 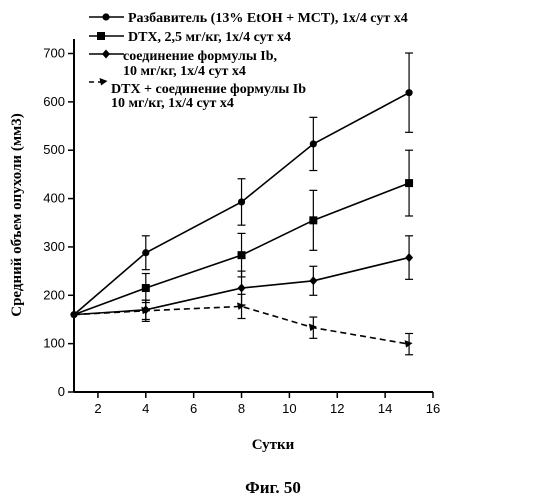 What do you see at coordinates (145, 408) in the screenshot?
I see `x-tick-label: 4` at bounding box center [145, 408].